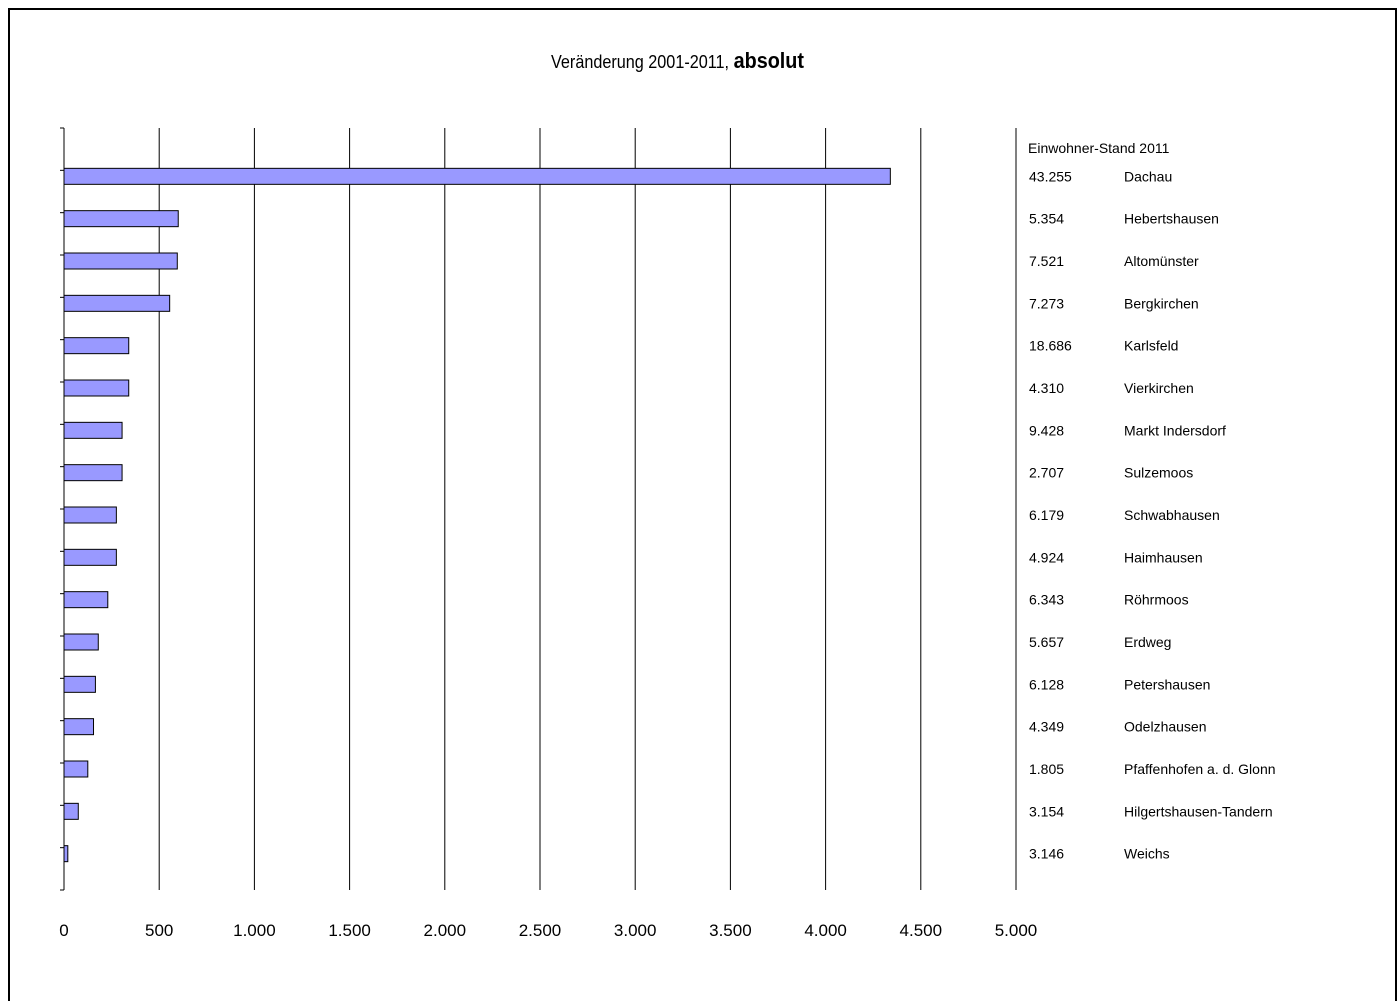 The image size is (1397, 1001). I want to click on population-label: 6.128, so click(1046, 684).